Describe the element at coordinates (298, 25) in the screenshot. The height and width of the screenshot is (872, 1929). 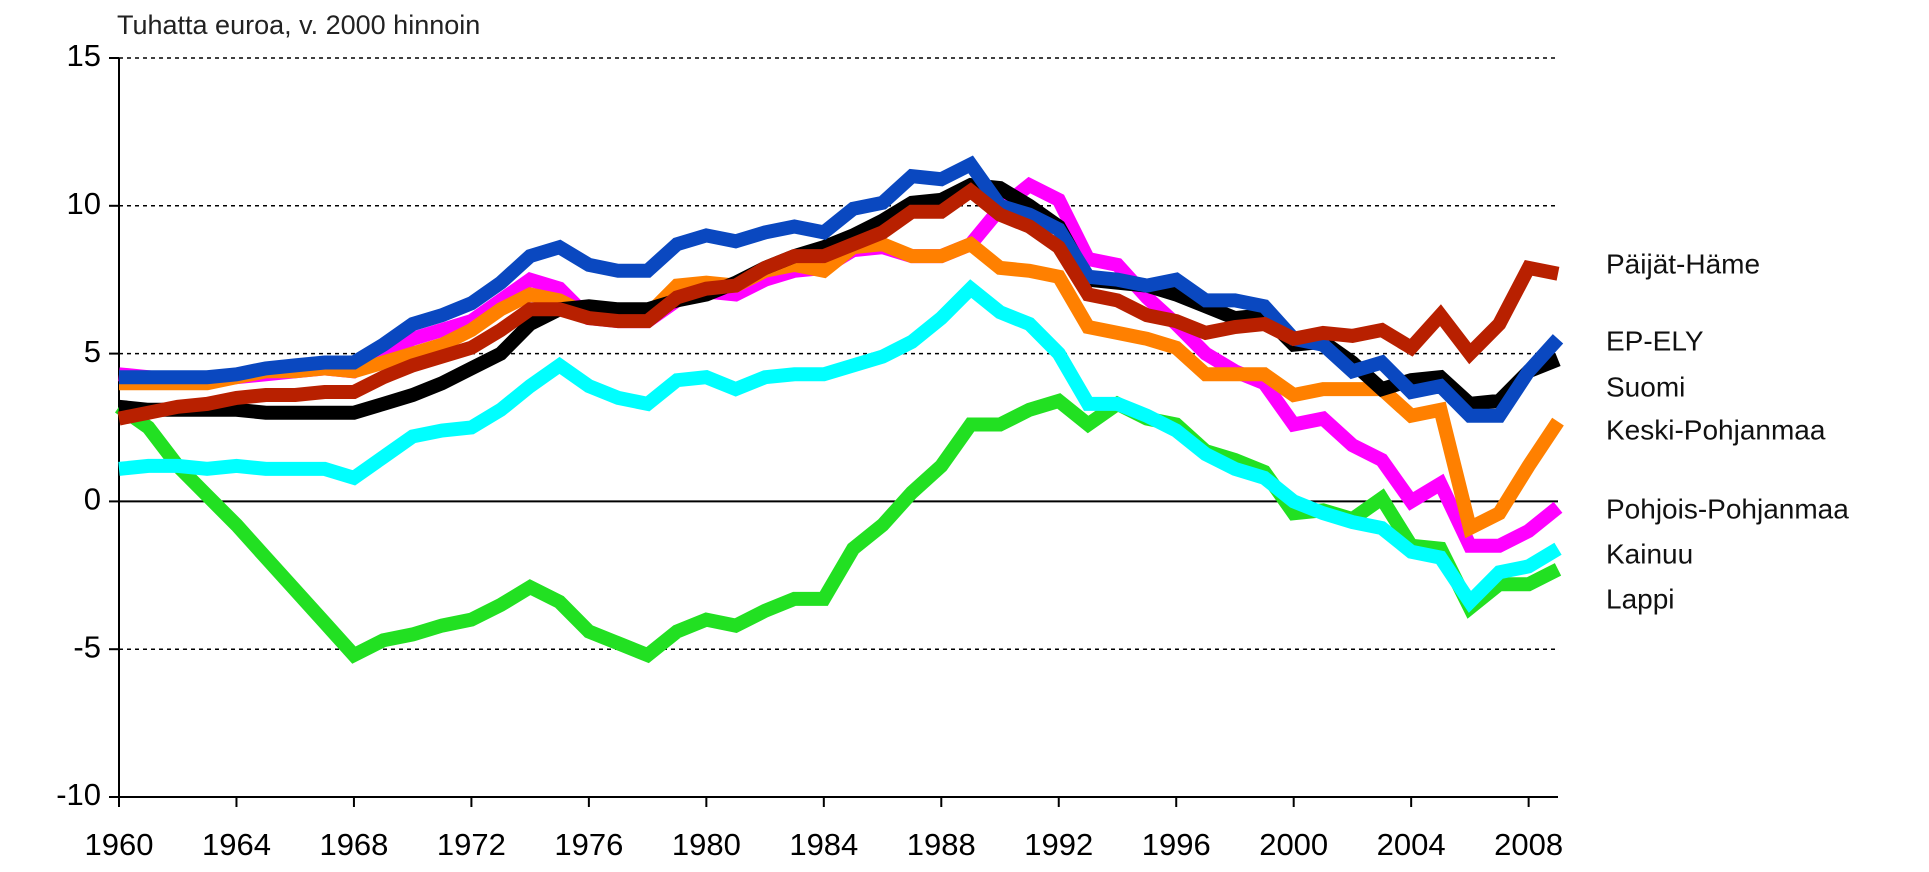
I see `chart-subtitle: Tuhatta euroa, v. 2000 hinnoin` at that location.